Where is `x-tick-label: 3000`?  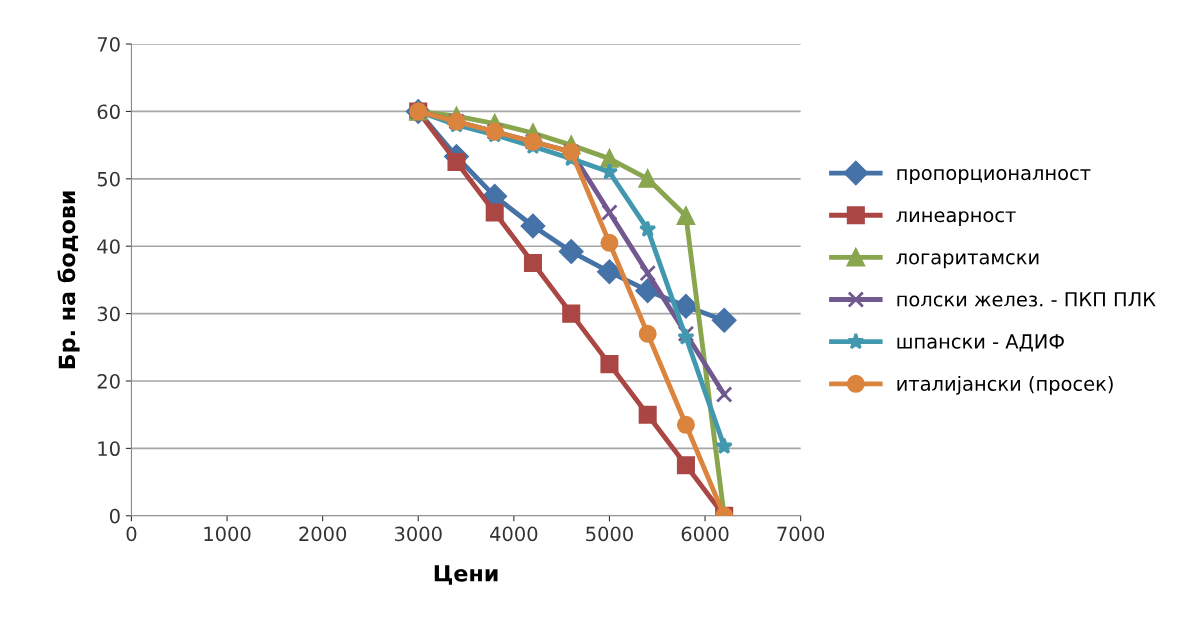
x-tick-label: 3000 is located at coordinates (418, 534).